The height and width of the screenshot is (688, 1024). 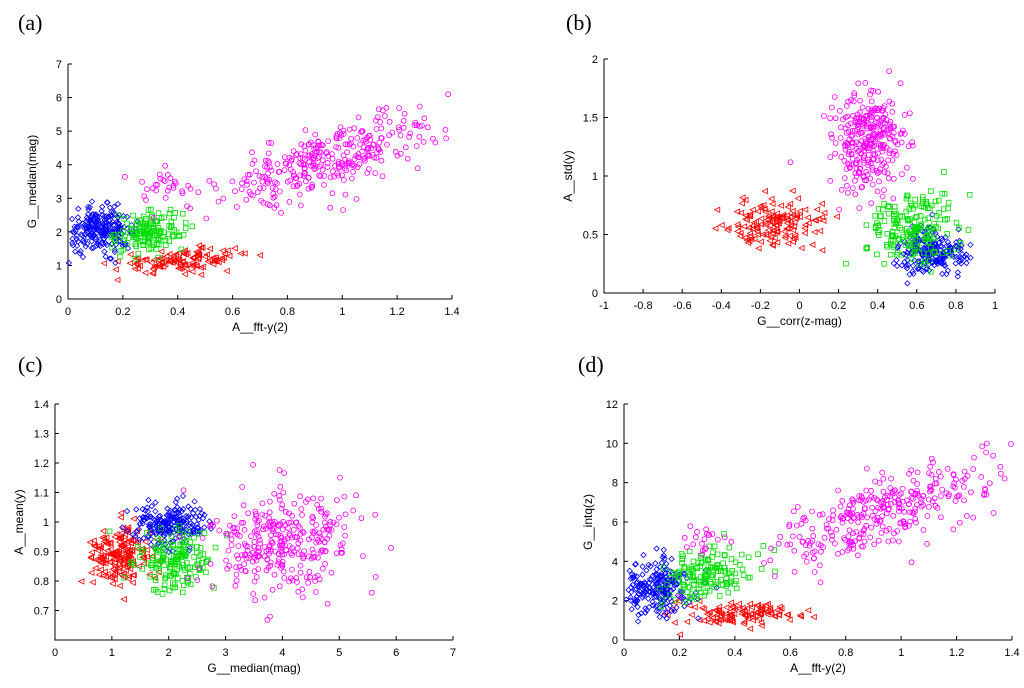 I want to click on x-tick-label: -0.8, so click(x=643, y=306).